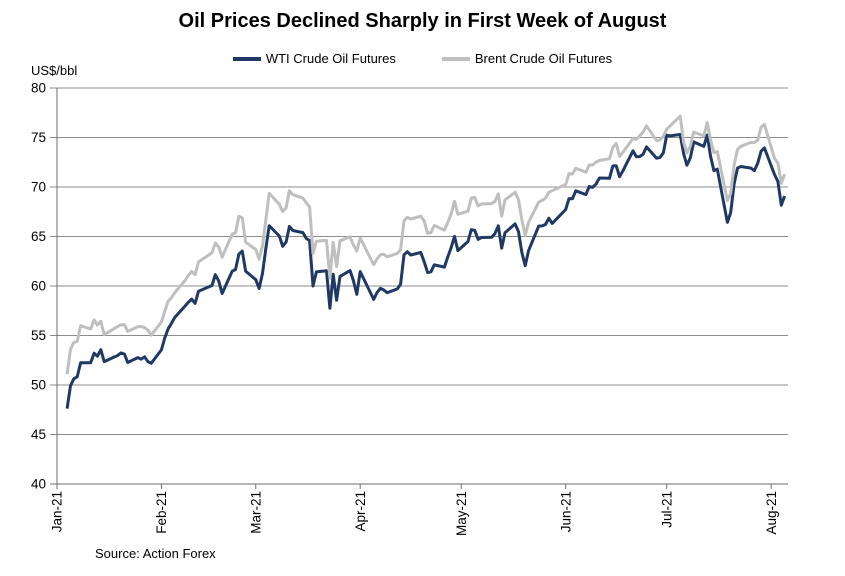 This screenshot has width=845, height=576. I want to click on x-axis-tick-label: Jun-21, so click(565, 511).